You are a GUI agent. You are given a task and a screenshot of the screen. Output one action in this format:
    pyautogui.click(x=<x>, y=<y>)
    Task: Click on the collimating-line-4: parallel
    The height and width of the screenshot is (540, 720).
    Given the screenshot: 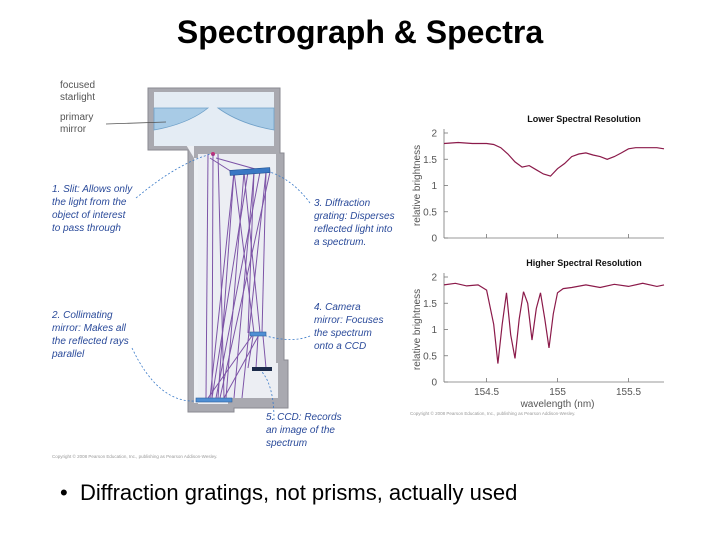 What is the action you would take?
    pyautogui.click(x=68, y=354)
    